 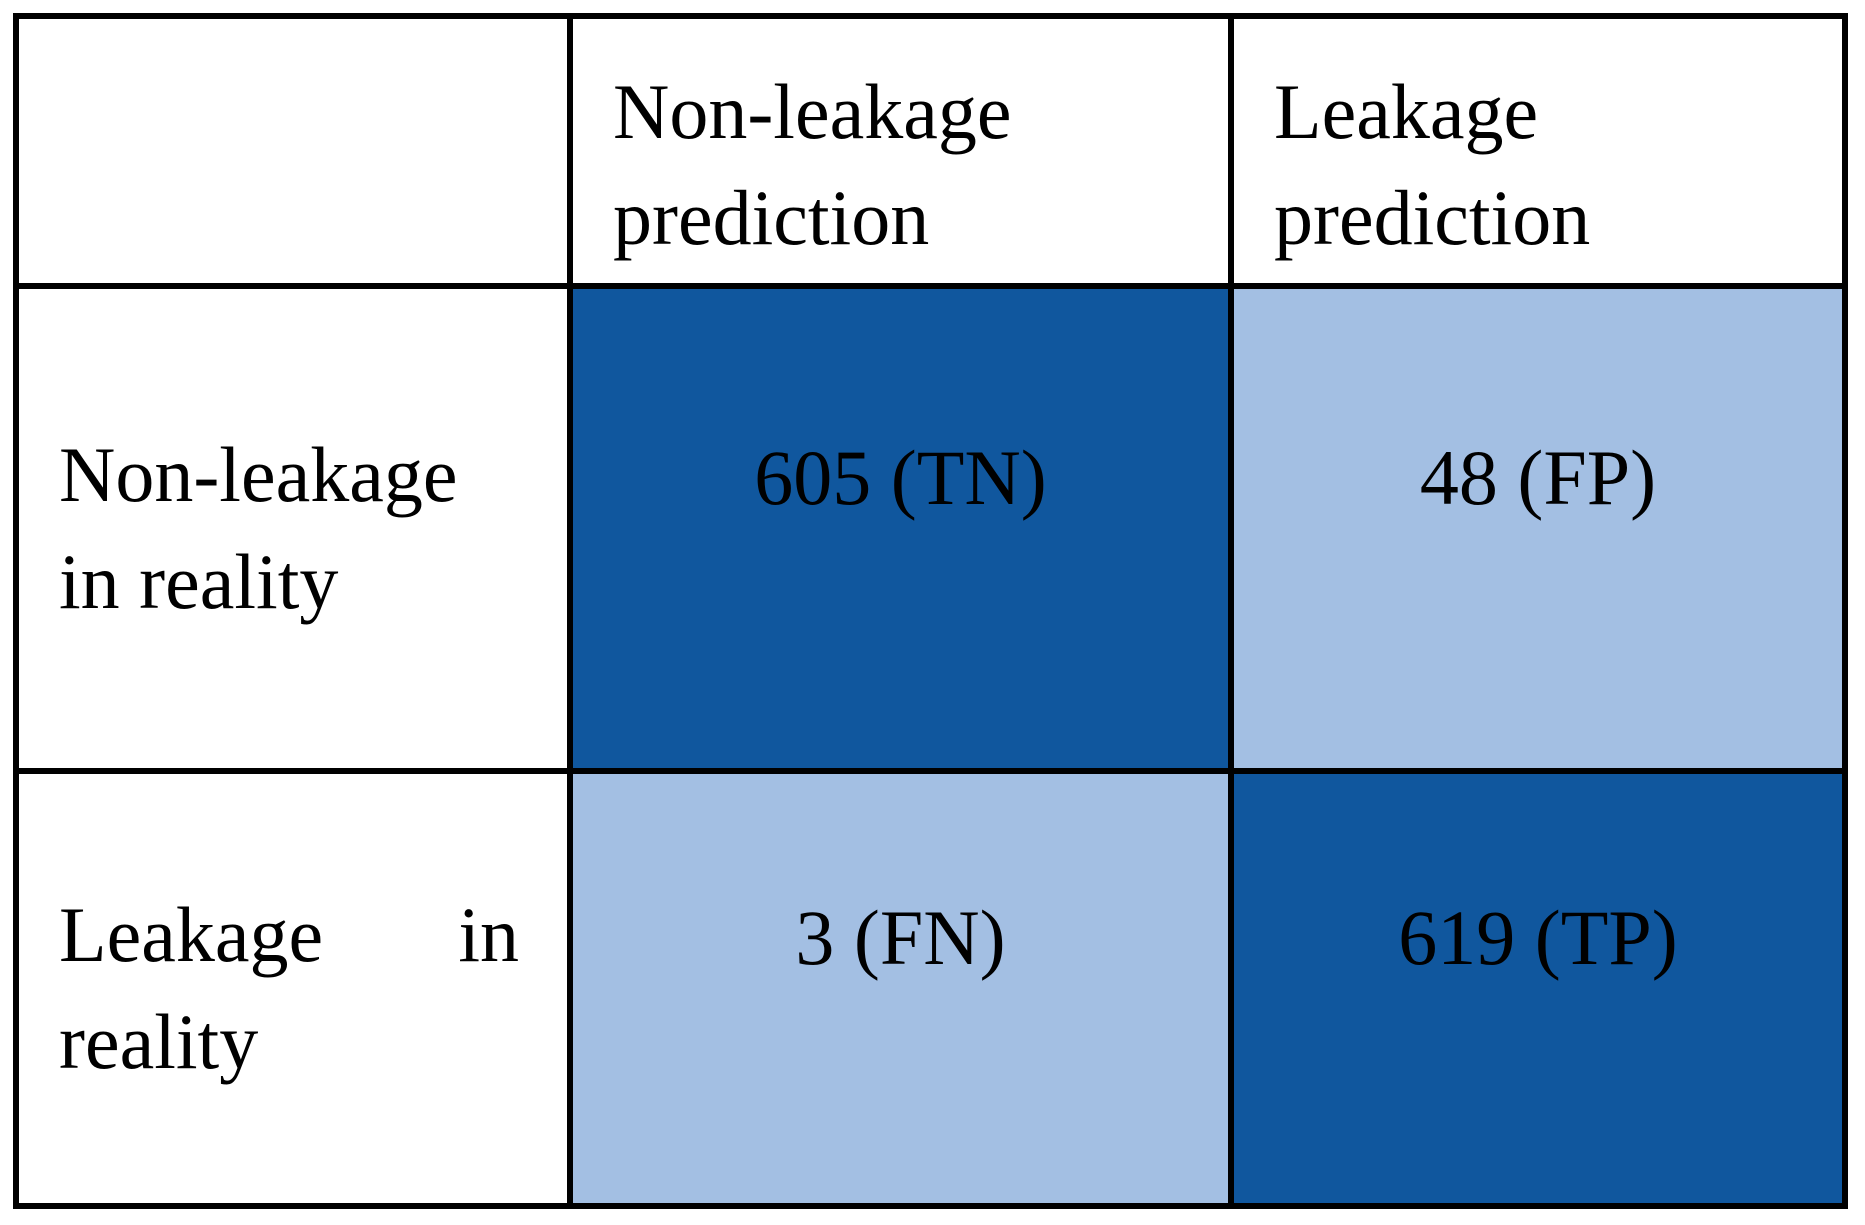 I want to click on row-header-non-leakage-in-reality: Non-leakage in reality, so click(x=296, y=531).